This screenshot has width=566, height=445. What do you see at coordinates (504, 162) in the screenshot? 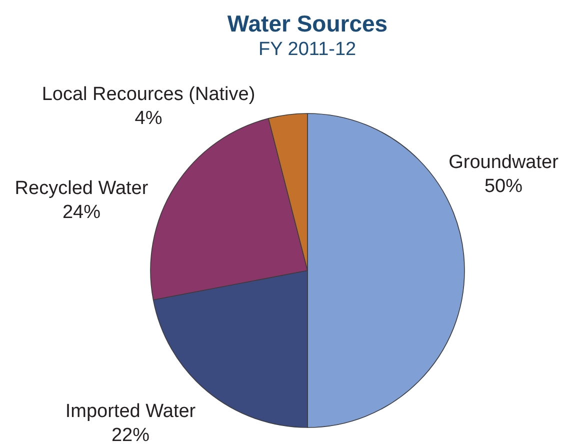
I see `slice-label: Groundwater` at bounding box center [504, 162].